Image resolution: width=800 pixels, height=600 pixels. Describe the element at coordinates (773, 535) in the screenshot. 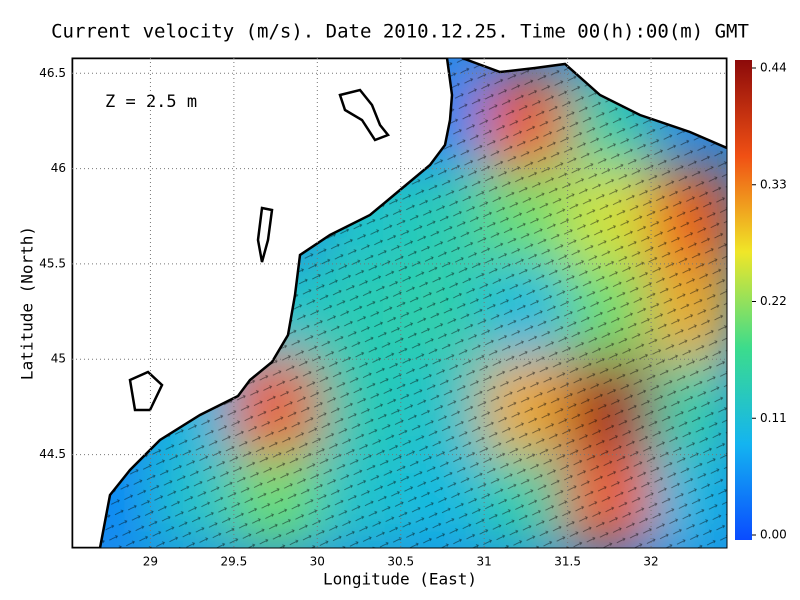

I see `colorbar-tick-label: 0.00` at that location.